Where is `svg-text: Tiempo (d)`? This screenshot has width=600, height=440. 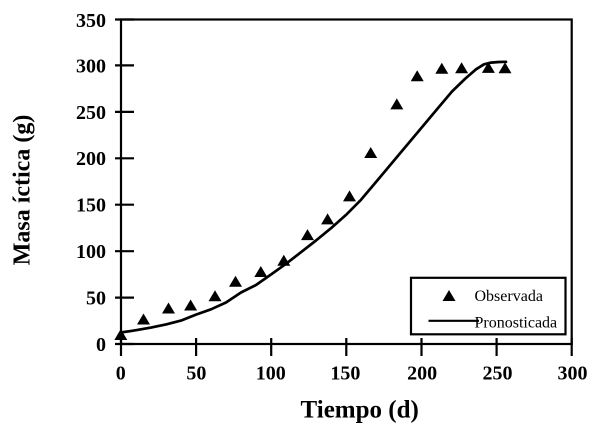 svg-text: Tiempo (d) is located at coordinates (360, 410).